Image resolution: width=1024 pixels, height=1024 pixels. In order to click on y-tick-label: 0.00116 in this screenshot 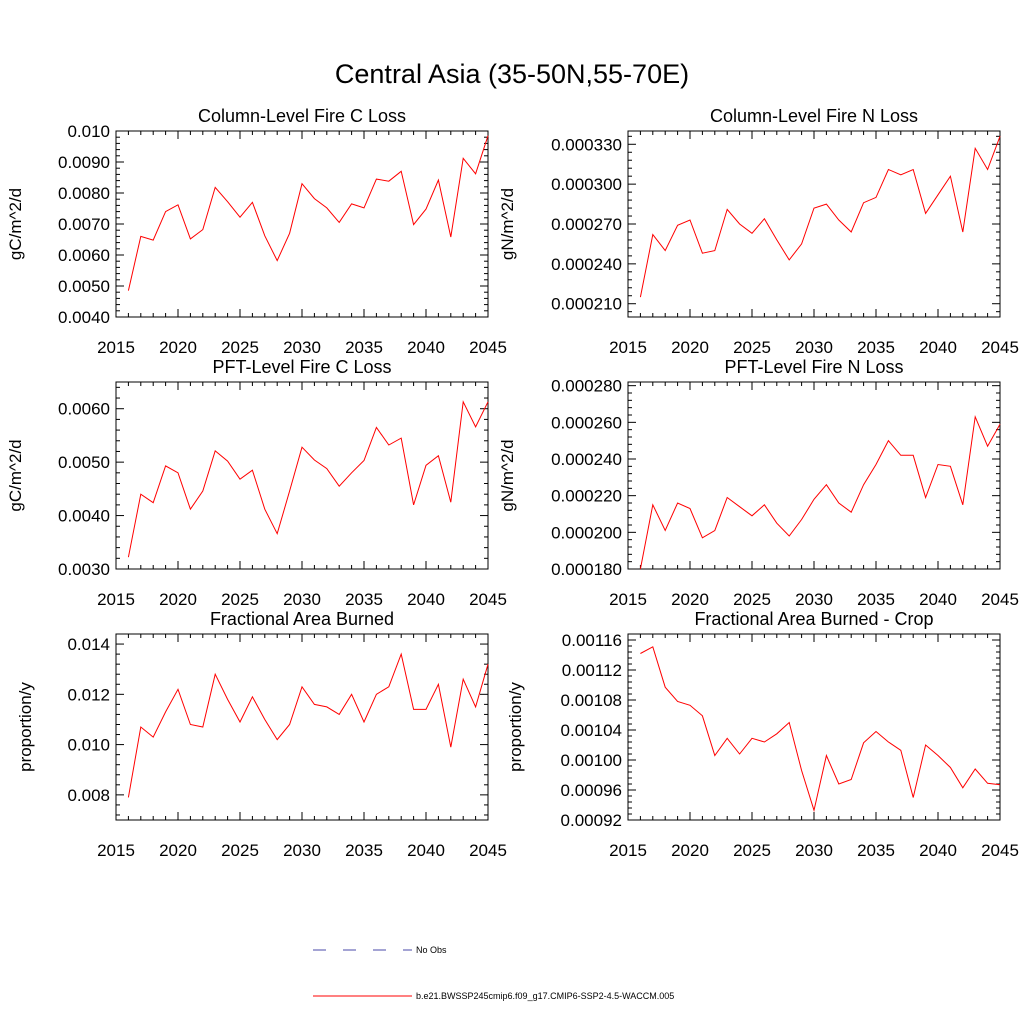, I will do `click(592, 640)`.